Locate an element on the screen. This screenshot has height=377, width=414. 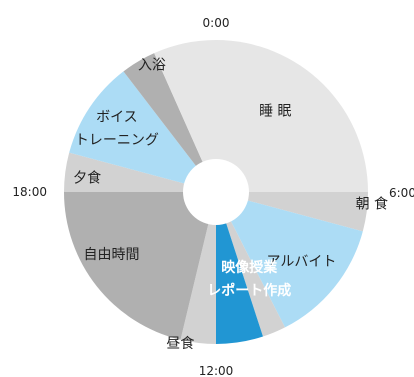
slice-label-2: アルバイト is located at coordinates (302, 262).